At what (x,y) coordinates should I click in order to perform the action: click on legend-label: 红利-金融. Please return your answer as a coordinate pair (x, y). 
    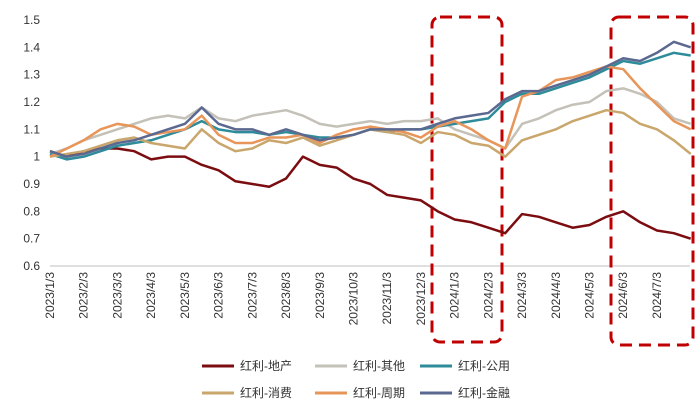
    Looking at the image, I should click on (484, 392).